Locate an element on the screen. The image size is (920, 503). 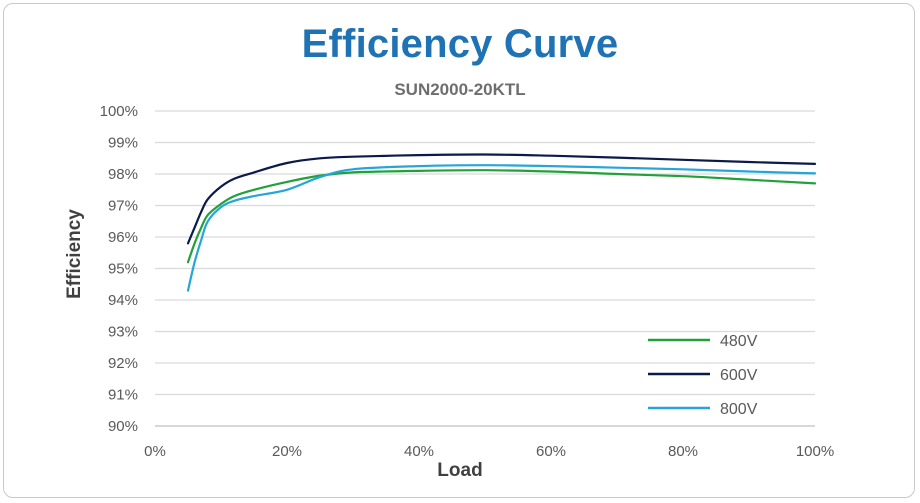
y-tick-label: 99% is located at coordinates (123, 143).